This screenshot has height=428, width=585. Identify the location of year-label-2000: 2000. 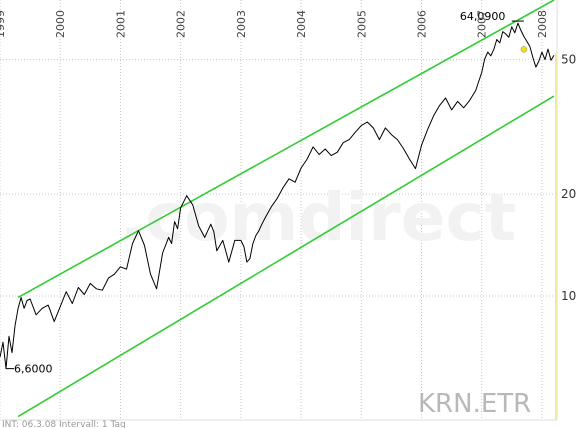
(60, 24).